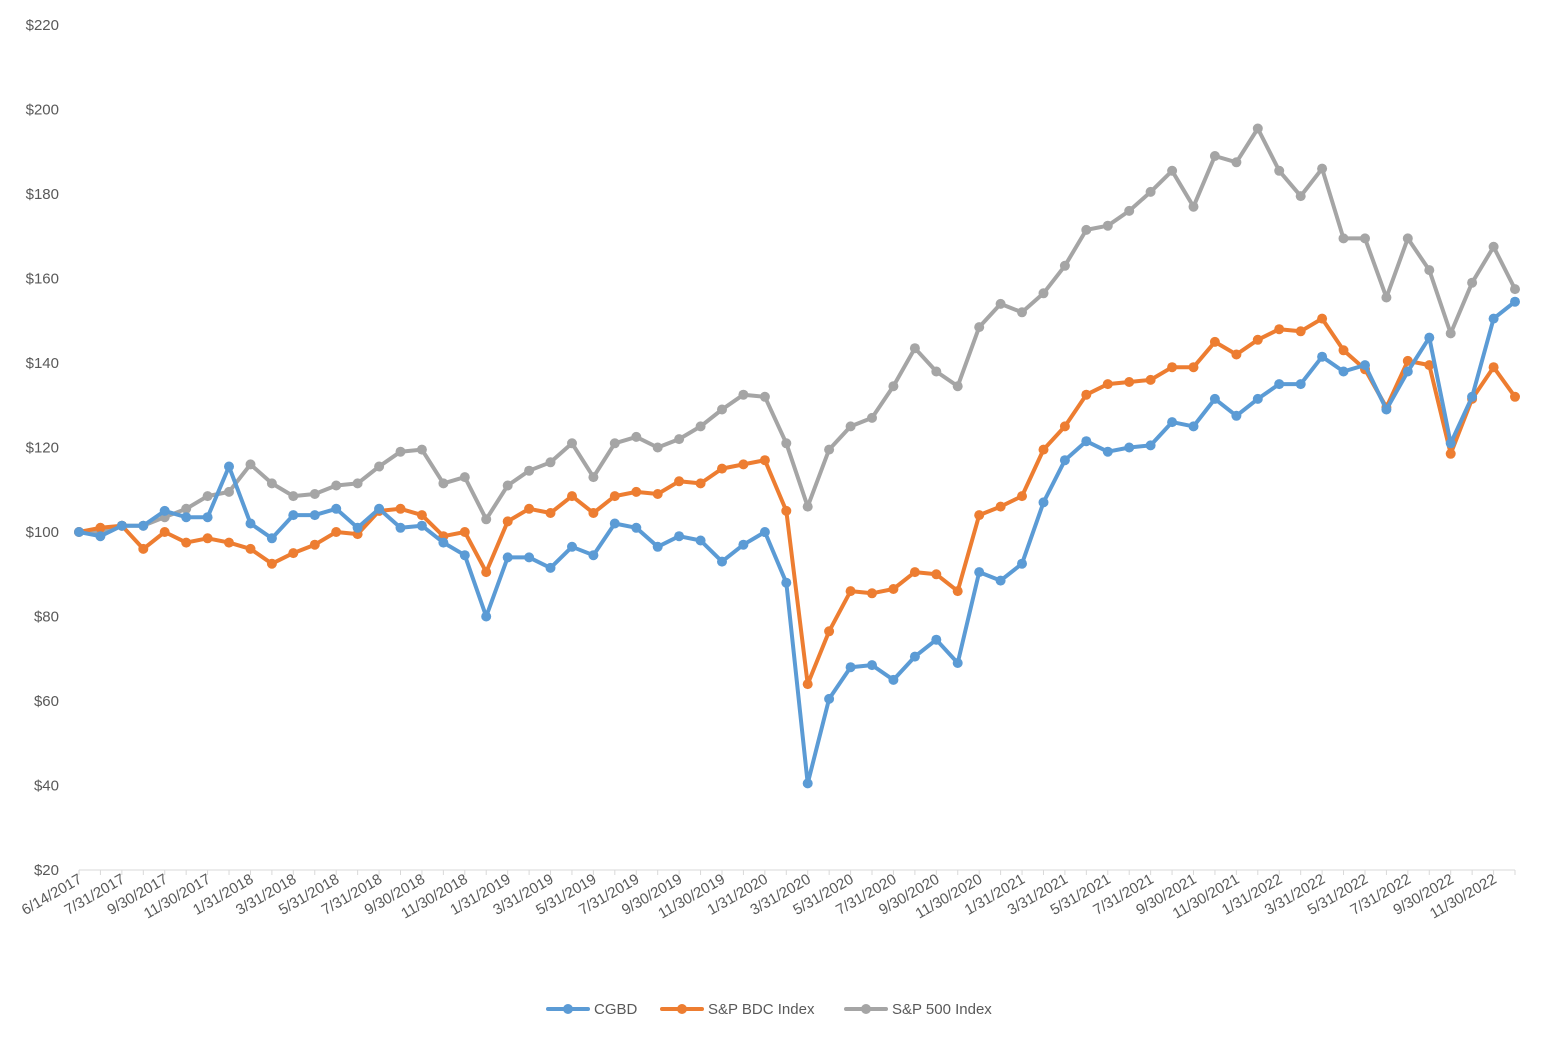 The height and width of the screenshot is (1040, 1546). What do you see at coordinates (682, 1009) in the screenshot?
I see `legend-marker` at bounding box center [682, 1009].